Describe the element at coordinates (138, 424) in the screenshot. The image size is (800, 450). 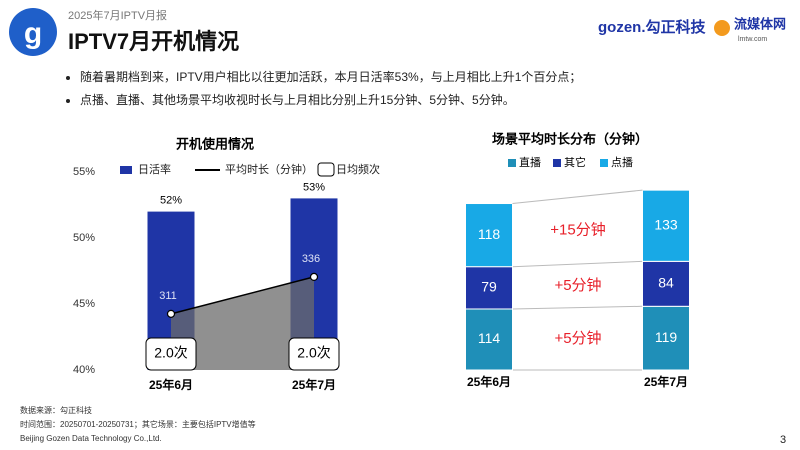
I see `footer-range: 时间范围：20250701-20250731；其它场景：主要包括IPTV增值等` at that location.